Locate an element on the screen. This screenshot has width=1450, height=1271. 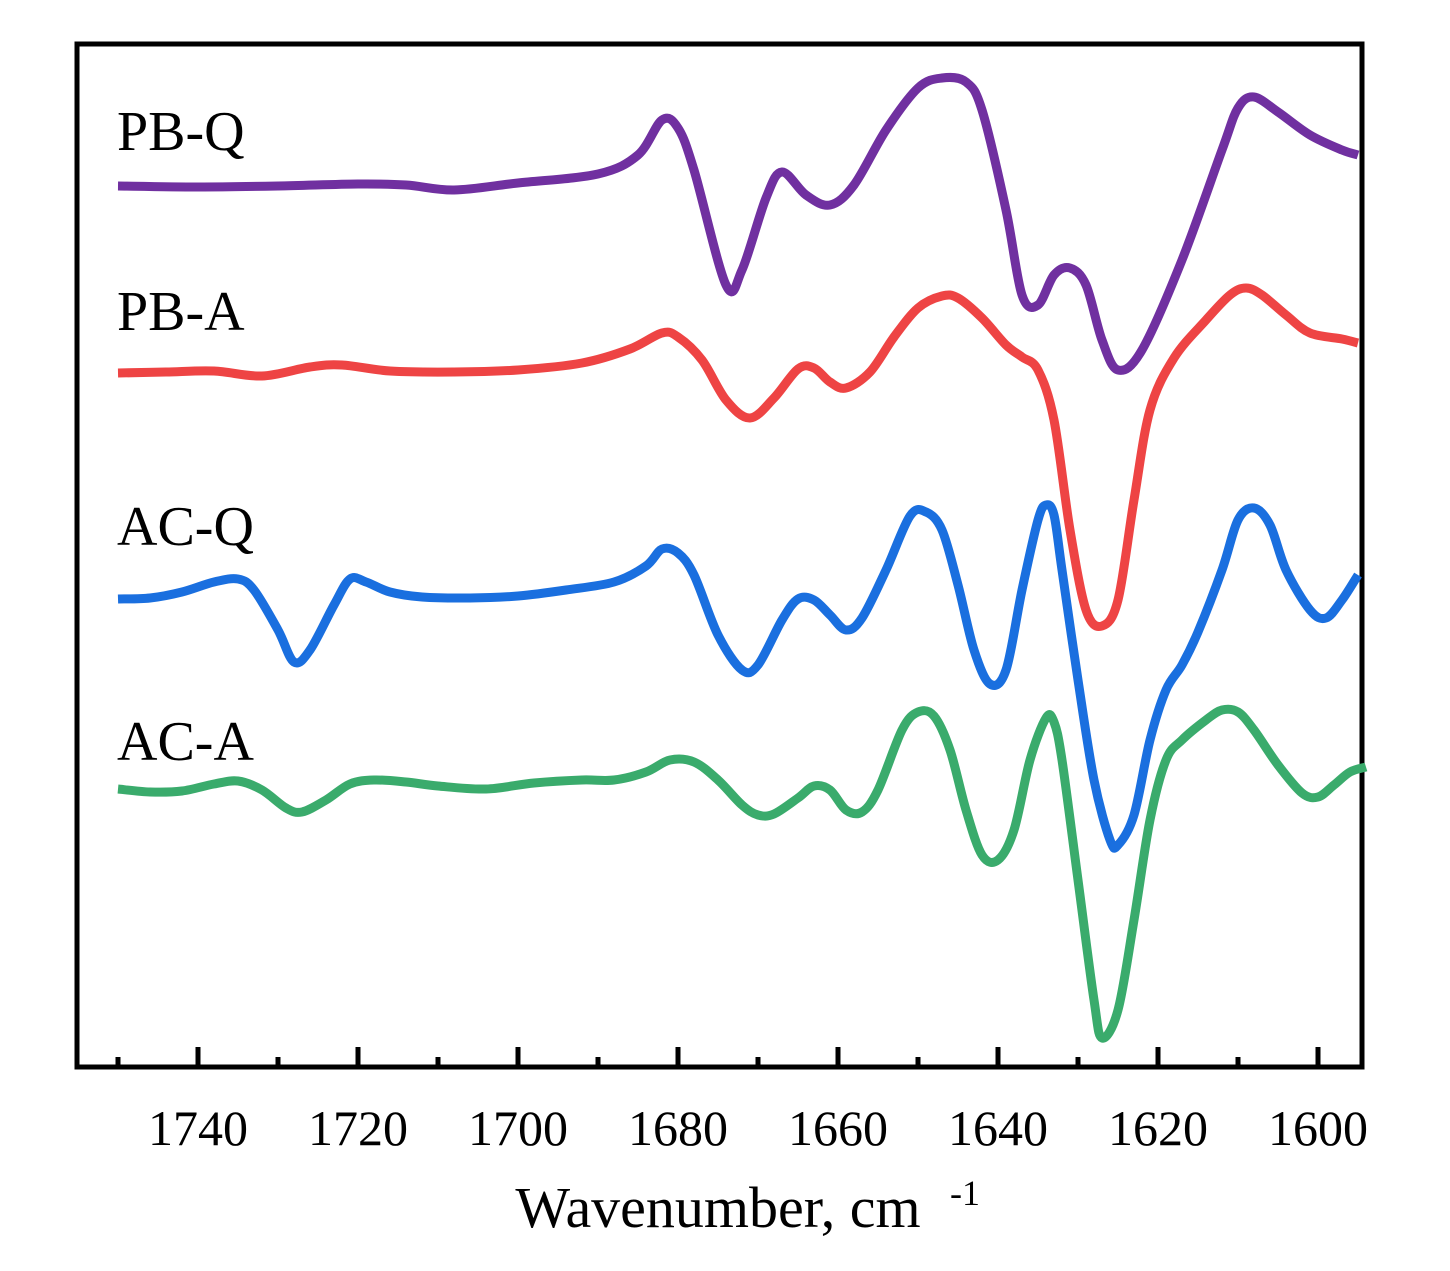
x-axis-title-superscript: -1 is located at coordinates (965, 1193).